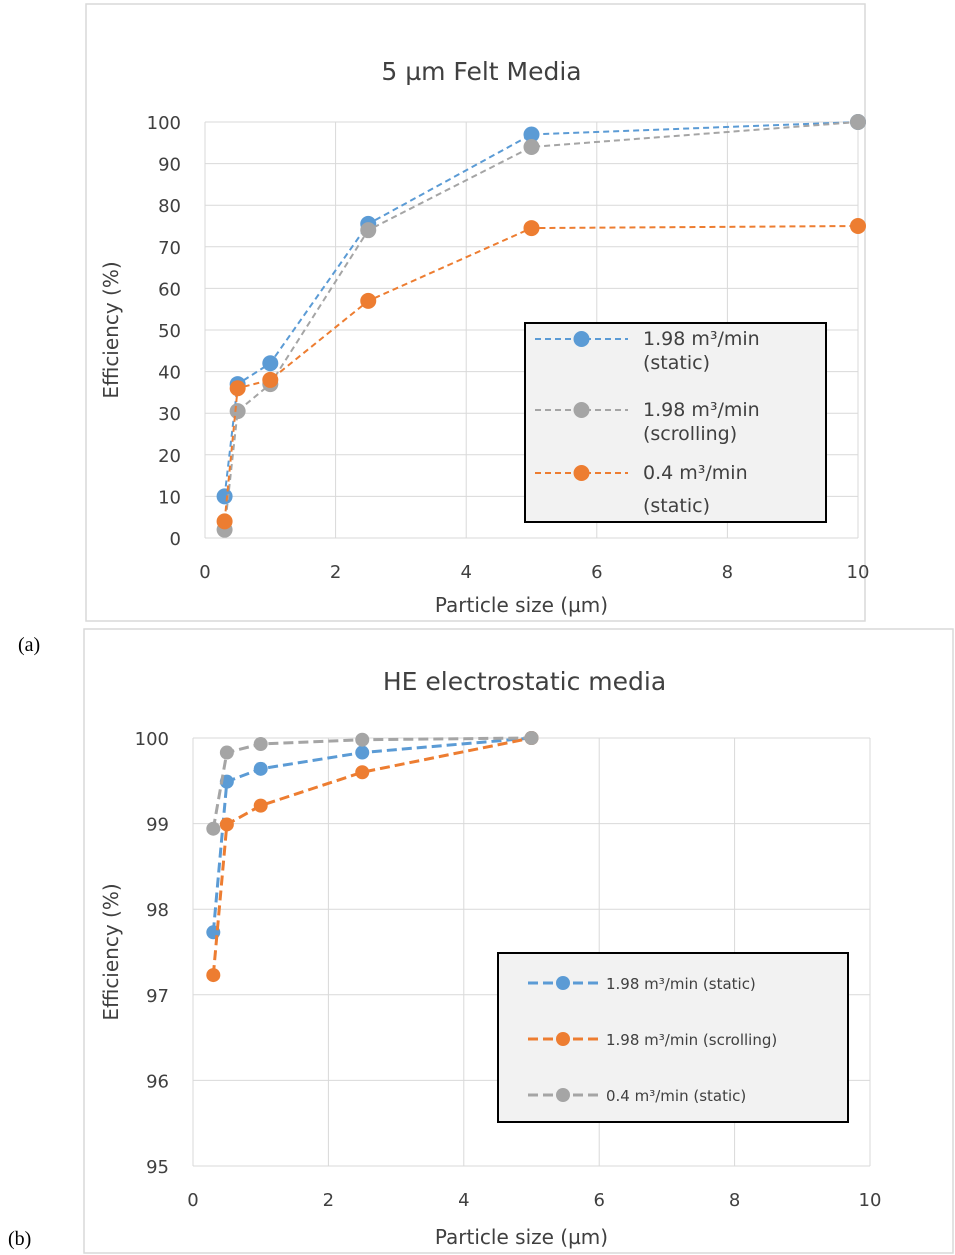 The height and width of the screenshot is (1255, 955). I want to click on y-tick-label: 50, so click(169, 331).